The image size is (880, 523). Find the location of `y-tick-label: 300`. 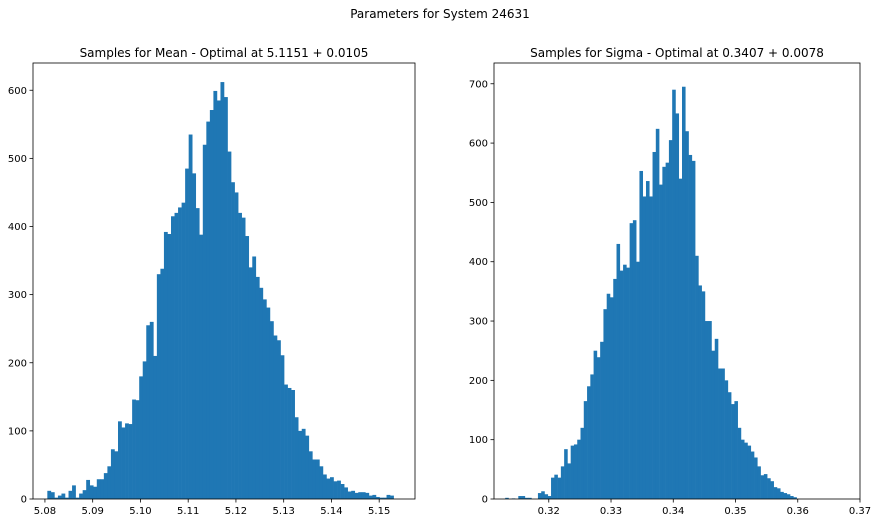

y-tick-label: 300 is located at coordinates (478, 322).